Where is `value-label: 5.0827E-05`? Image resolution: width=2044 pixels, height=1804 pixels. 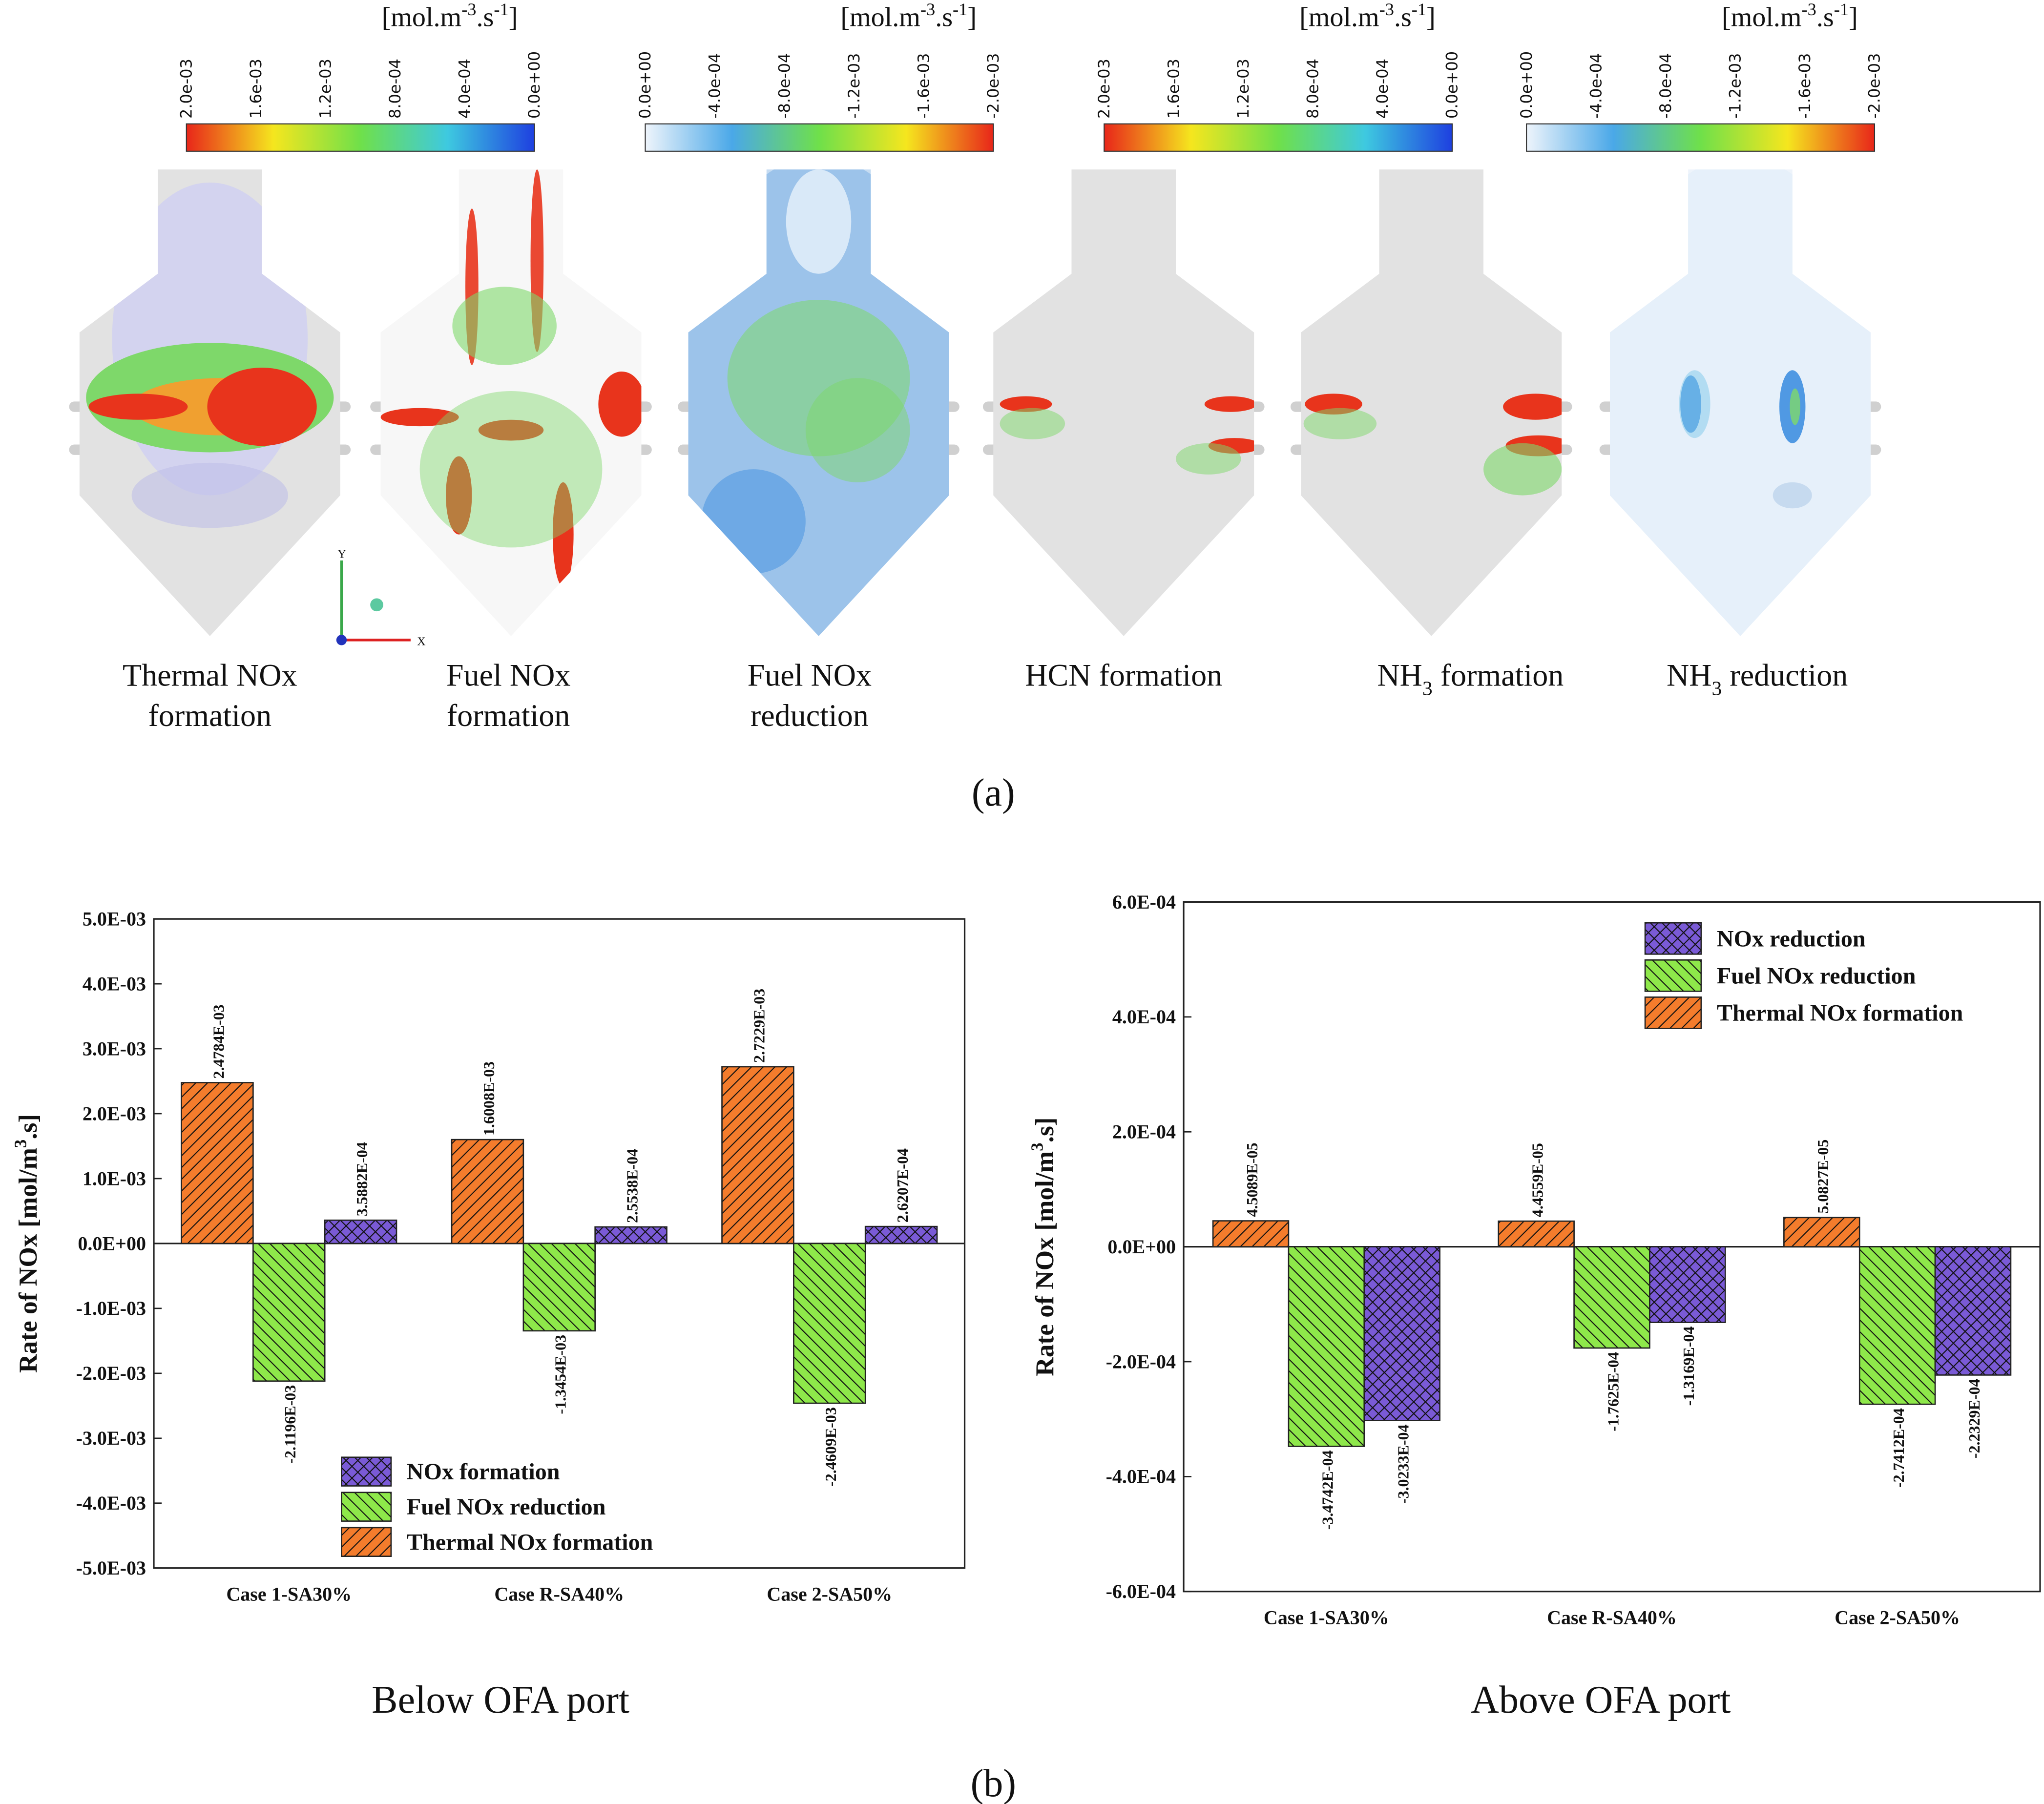
value-label: 5.0827E-05 is located at coordinates (1823, 1177).